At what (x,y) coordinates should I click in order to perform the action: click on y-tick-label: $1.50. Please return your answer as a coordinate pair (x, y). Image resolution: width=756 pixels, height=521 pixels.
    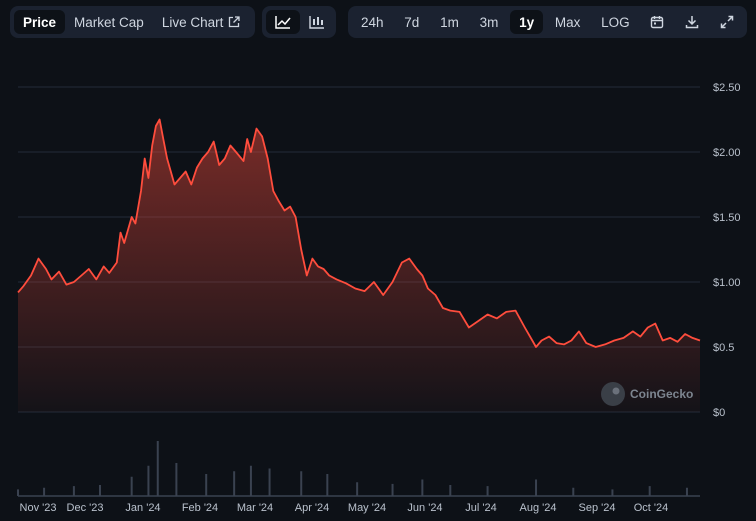
    Looking at the image, I should click on (727, 218).